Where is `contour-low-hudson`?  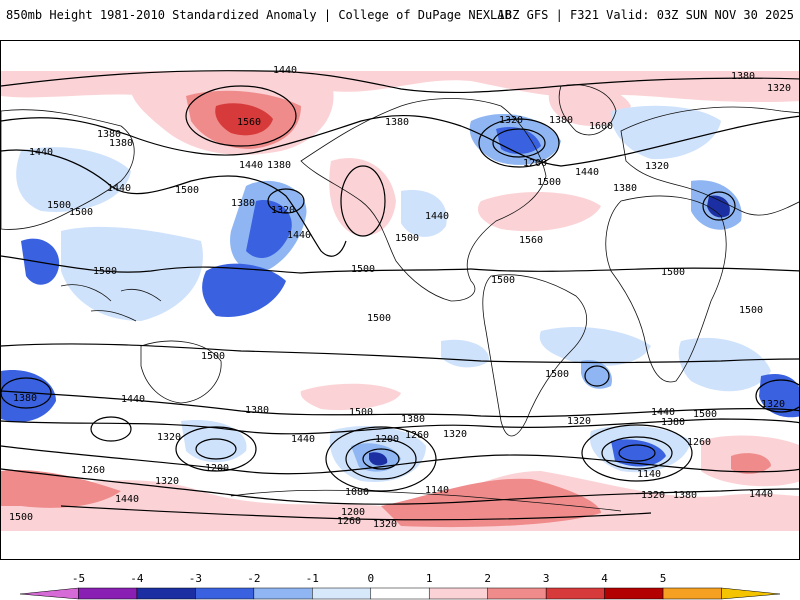
contour-low-hudson is located at coordinates (519, 143).